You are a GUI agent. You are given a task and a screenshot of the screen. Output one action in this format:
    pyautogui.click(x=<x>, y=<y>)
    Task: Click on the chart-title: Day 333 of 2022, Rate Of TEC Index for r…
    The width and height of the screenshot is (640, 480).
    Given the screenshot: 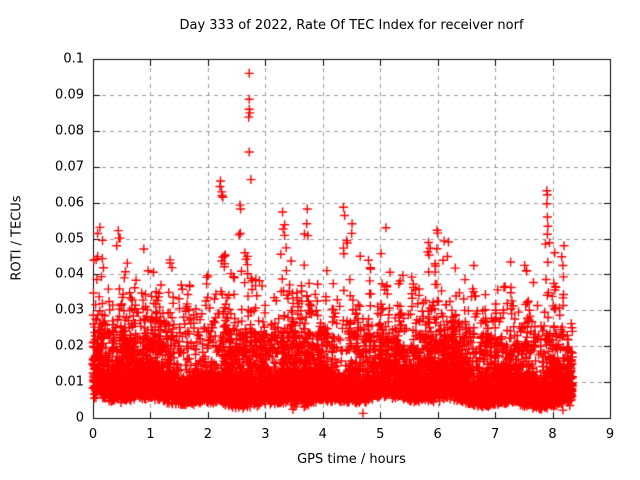 What is the action you would take?
    pyautogui.click(x=351, y=25)
    